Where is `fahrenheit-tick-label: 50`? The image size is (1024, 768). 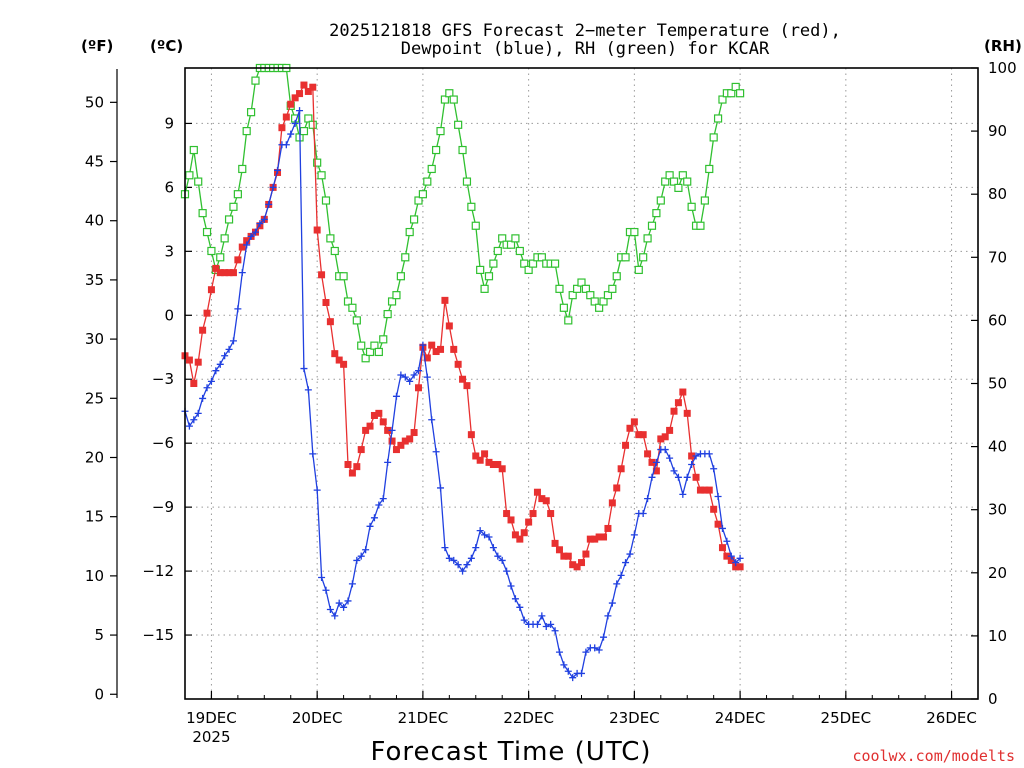 fahrenheit-tick-label: 50 is located at coordinates (94, 102).